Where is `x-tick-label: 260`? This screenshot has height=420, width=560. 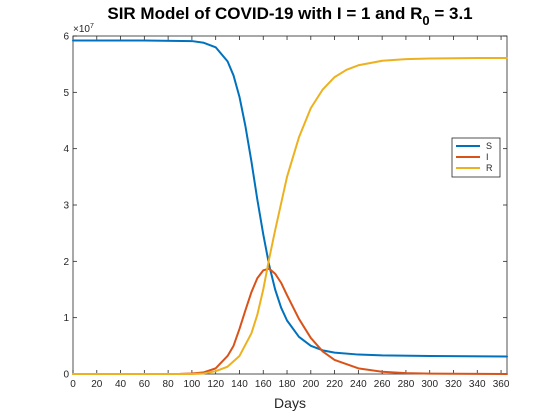
x-tick-label: 260 is located at coordinates (382, 384).